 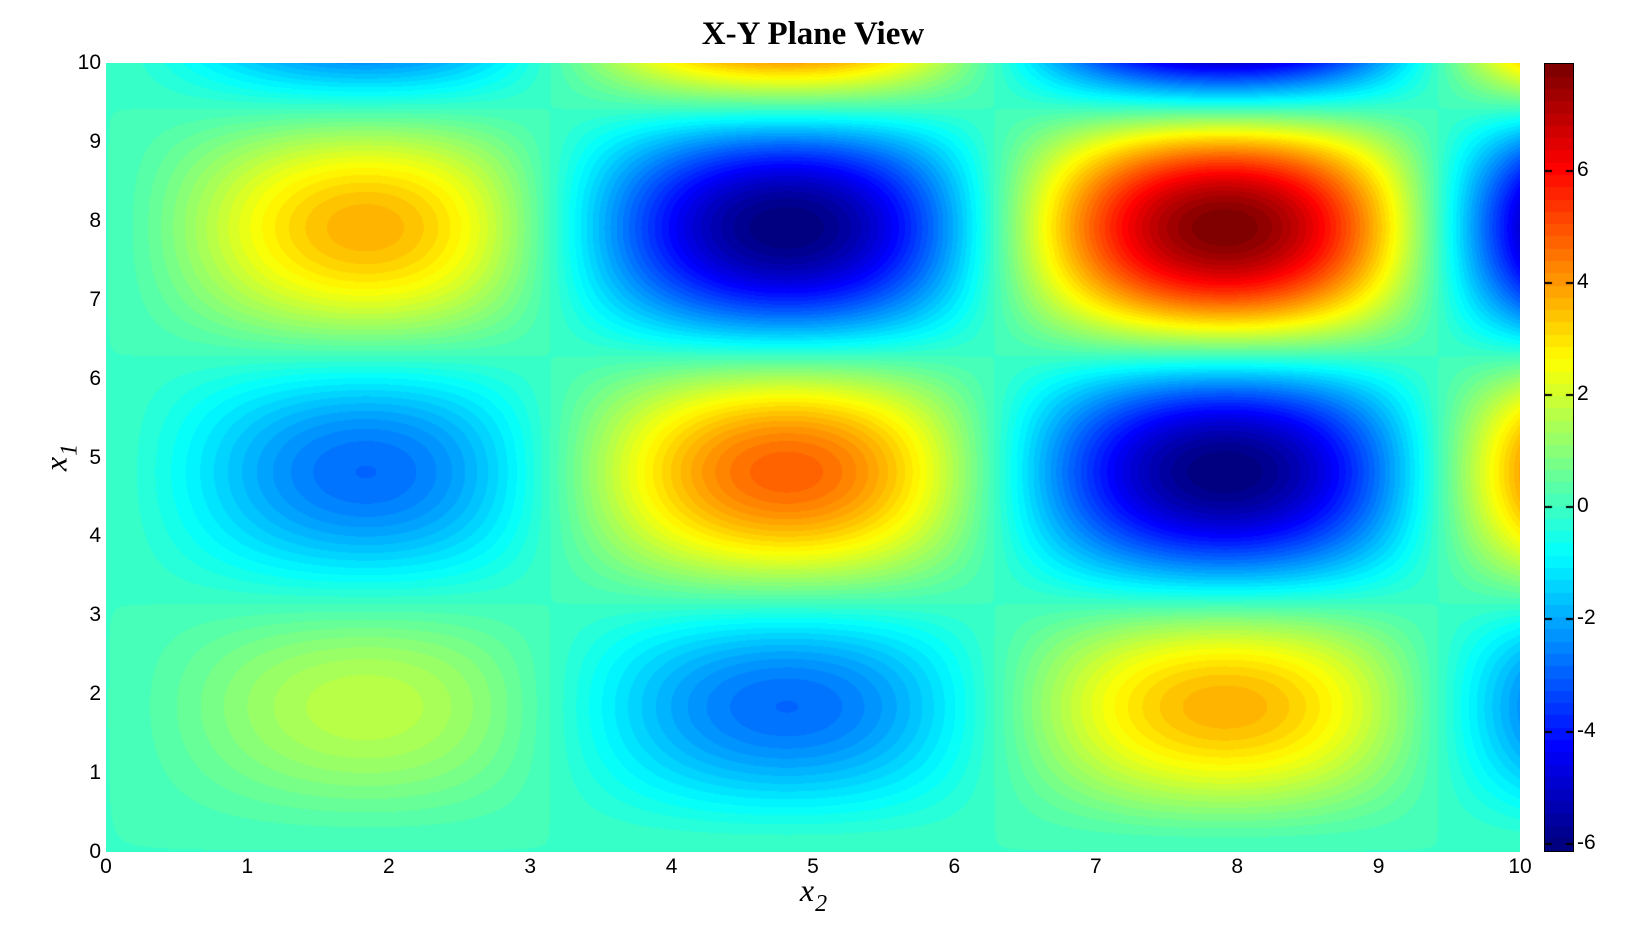 What do you see at coordinates (1583, 394) in the screenshot?
I see `colorbar-tick-label: 2` at bounding box center [1583, 394].